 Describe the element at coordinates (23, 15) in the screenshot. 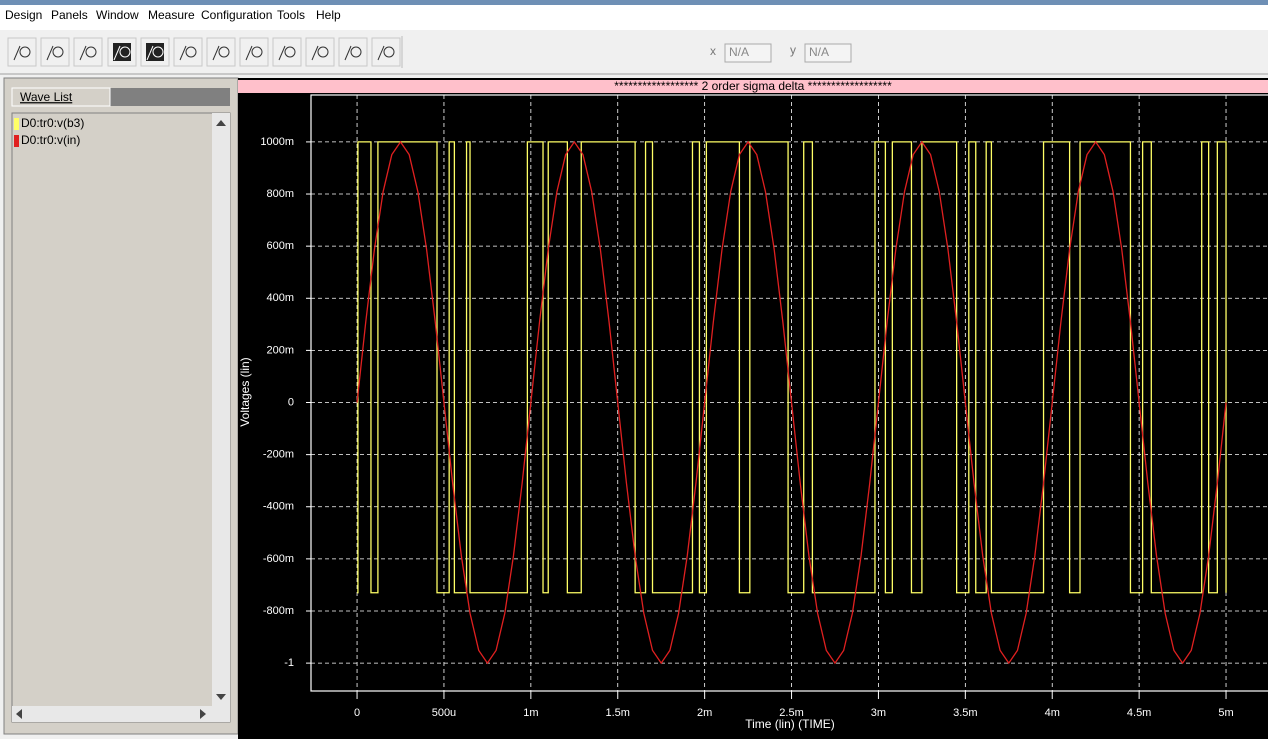

I see `menu-item: Design` at that location.